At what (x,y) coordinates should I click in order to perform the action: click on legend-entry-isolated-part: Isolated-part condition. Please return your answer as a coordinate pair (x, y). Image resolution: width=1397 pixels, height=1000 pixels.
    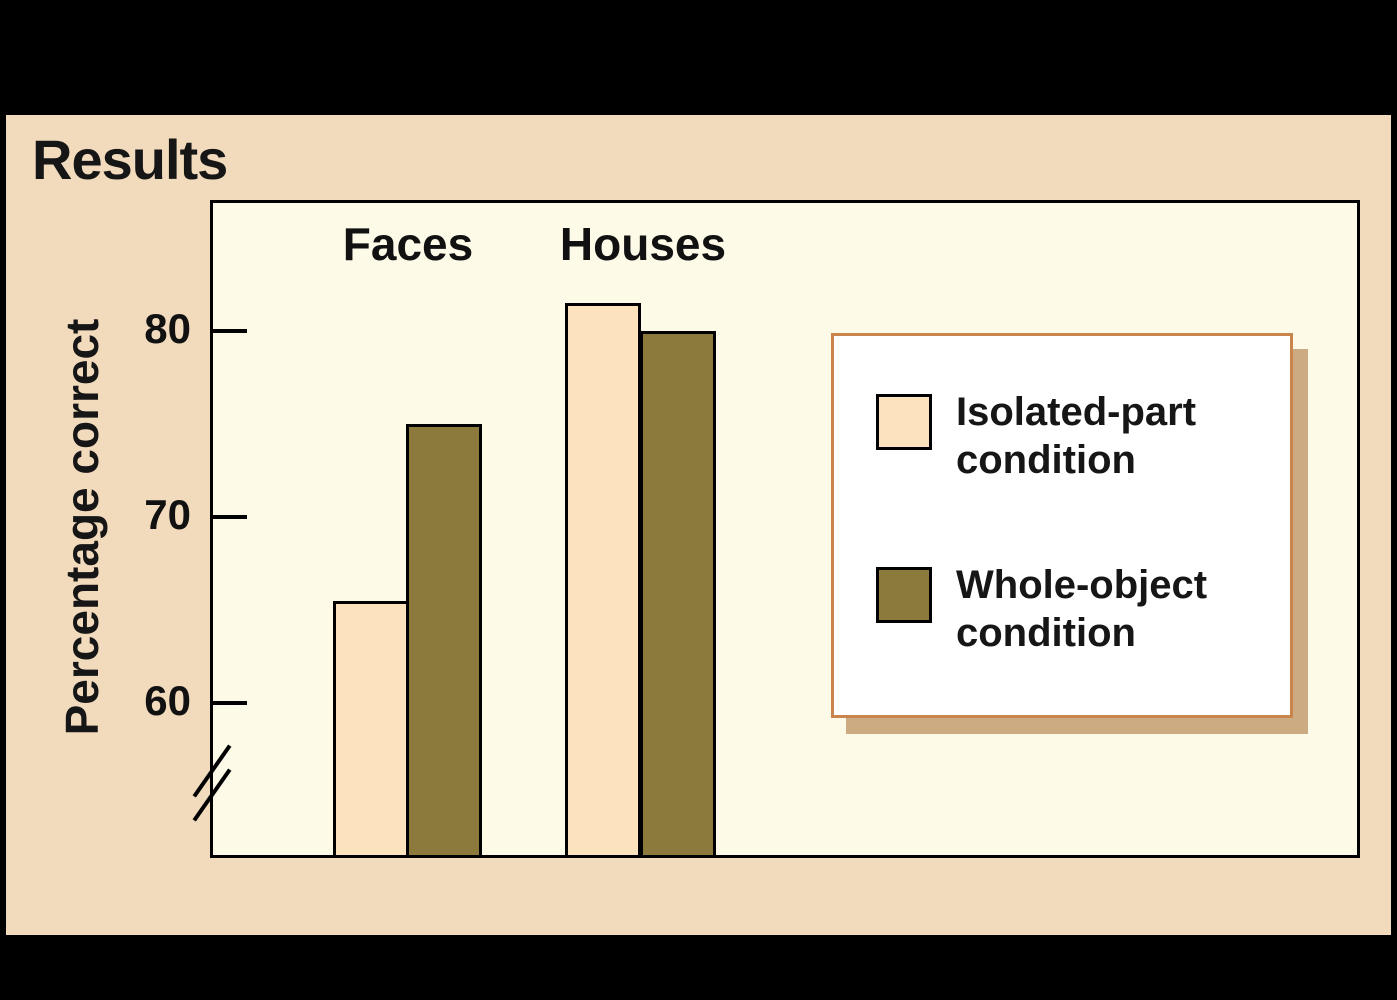
    Looking at the image, I should click on (1062, 436).